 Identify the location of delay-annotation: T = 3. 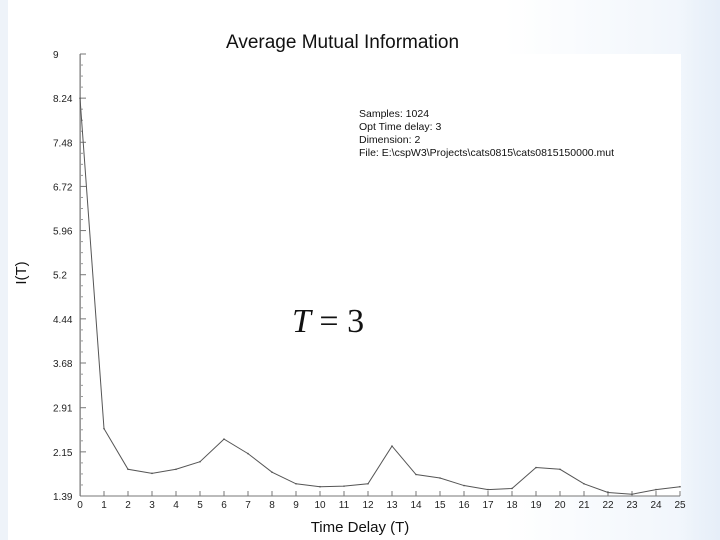
(328, 322).